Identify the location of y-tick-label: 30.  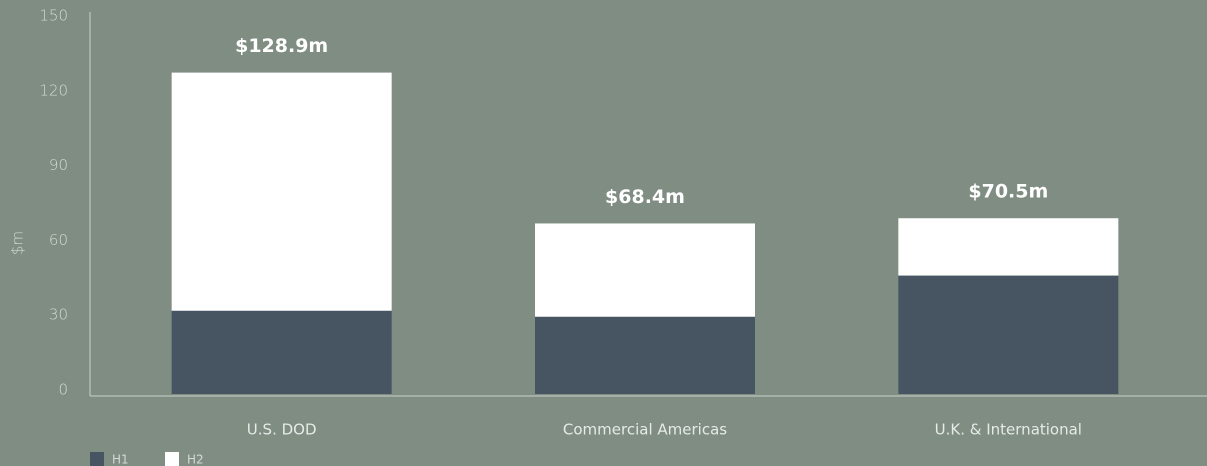
(58, 315).